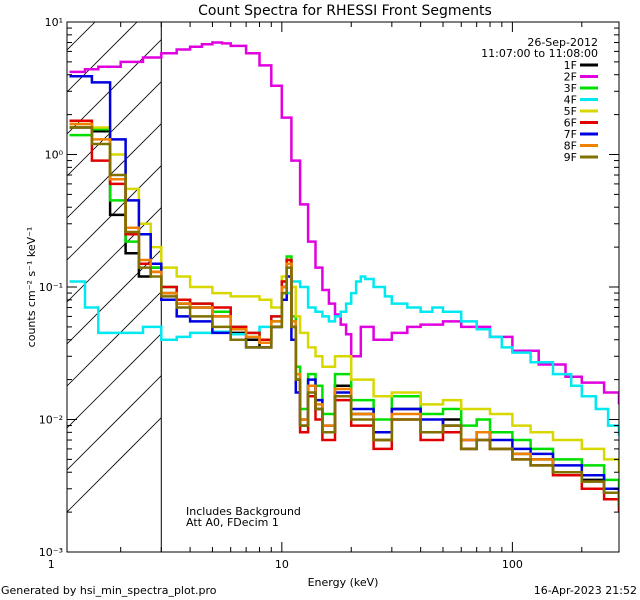  I want to click on y-tick-label: 10⁰, so click(54, 155).